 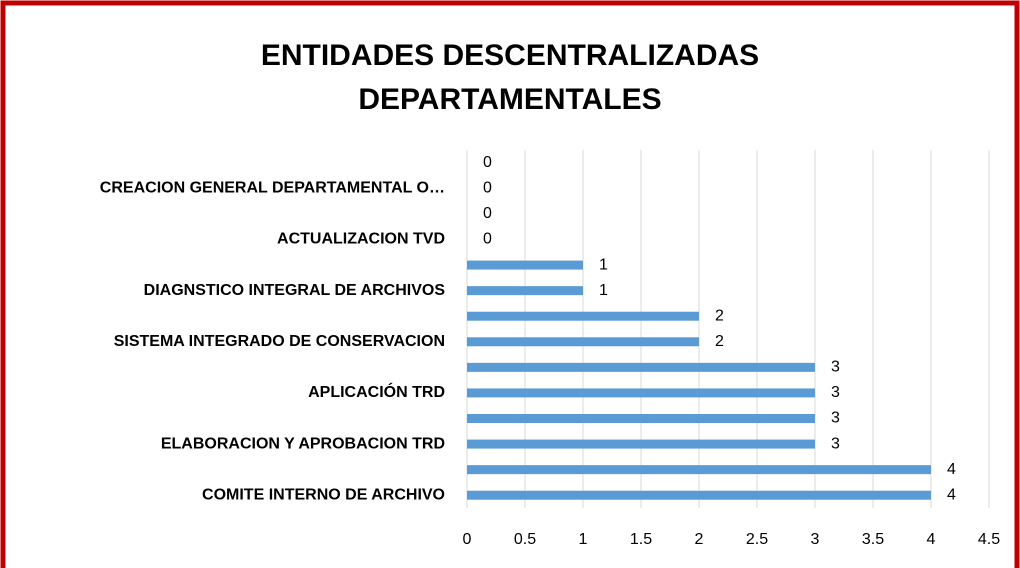 What do you see at coordinates (376, 391) in the screenshot?
I see `y-tick-label: APLICACIÓN TRD` at bounding box center [376, 391].